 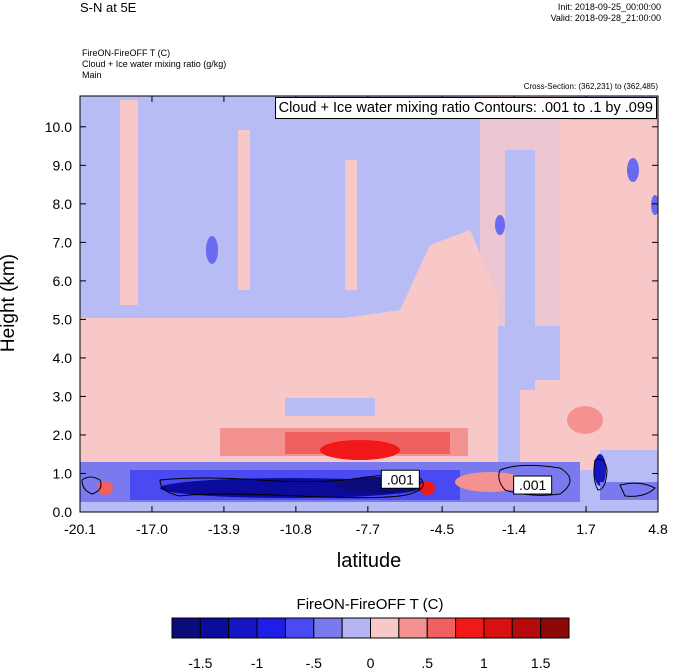 What do you see at coordinates (63, 473) in the screenshot?
I see `y-tick-label: 1.0` at bounding box center [63, 473].